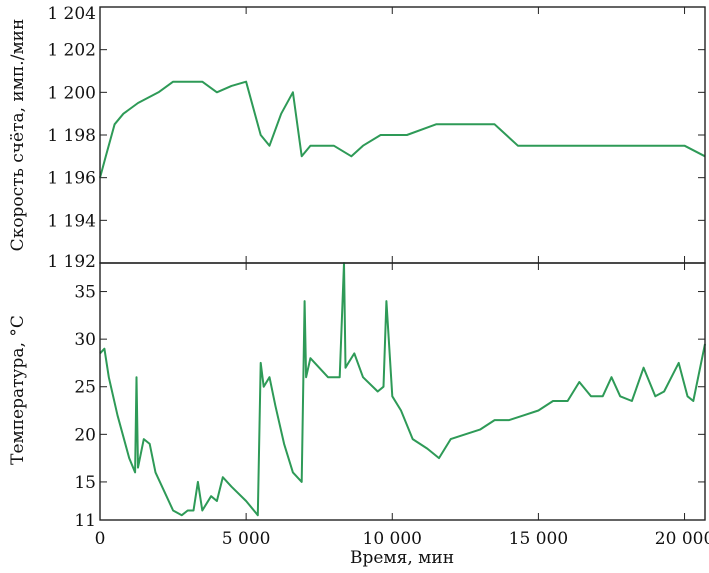 The height and width of the screenshot is (573, 709). Describe the element at coordinates (682, 539) in the screenshot. I see `temperature-xtick-label: 20 000` at that location.